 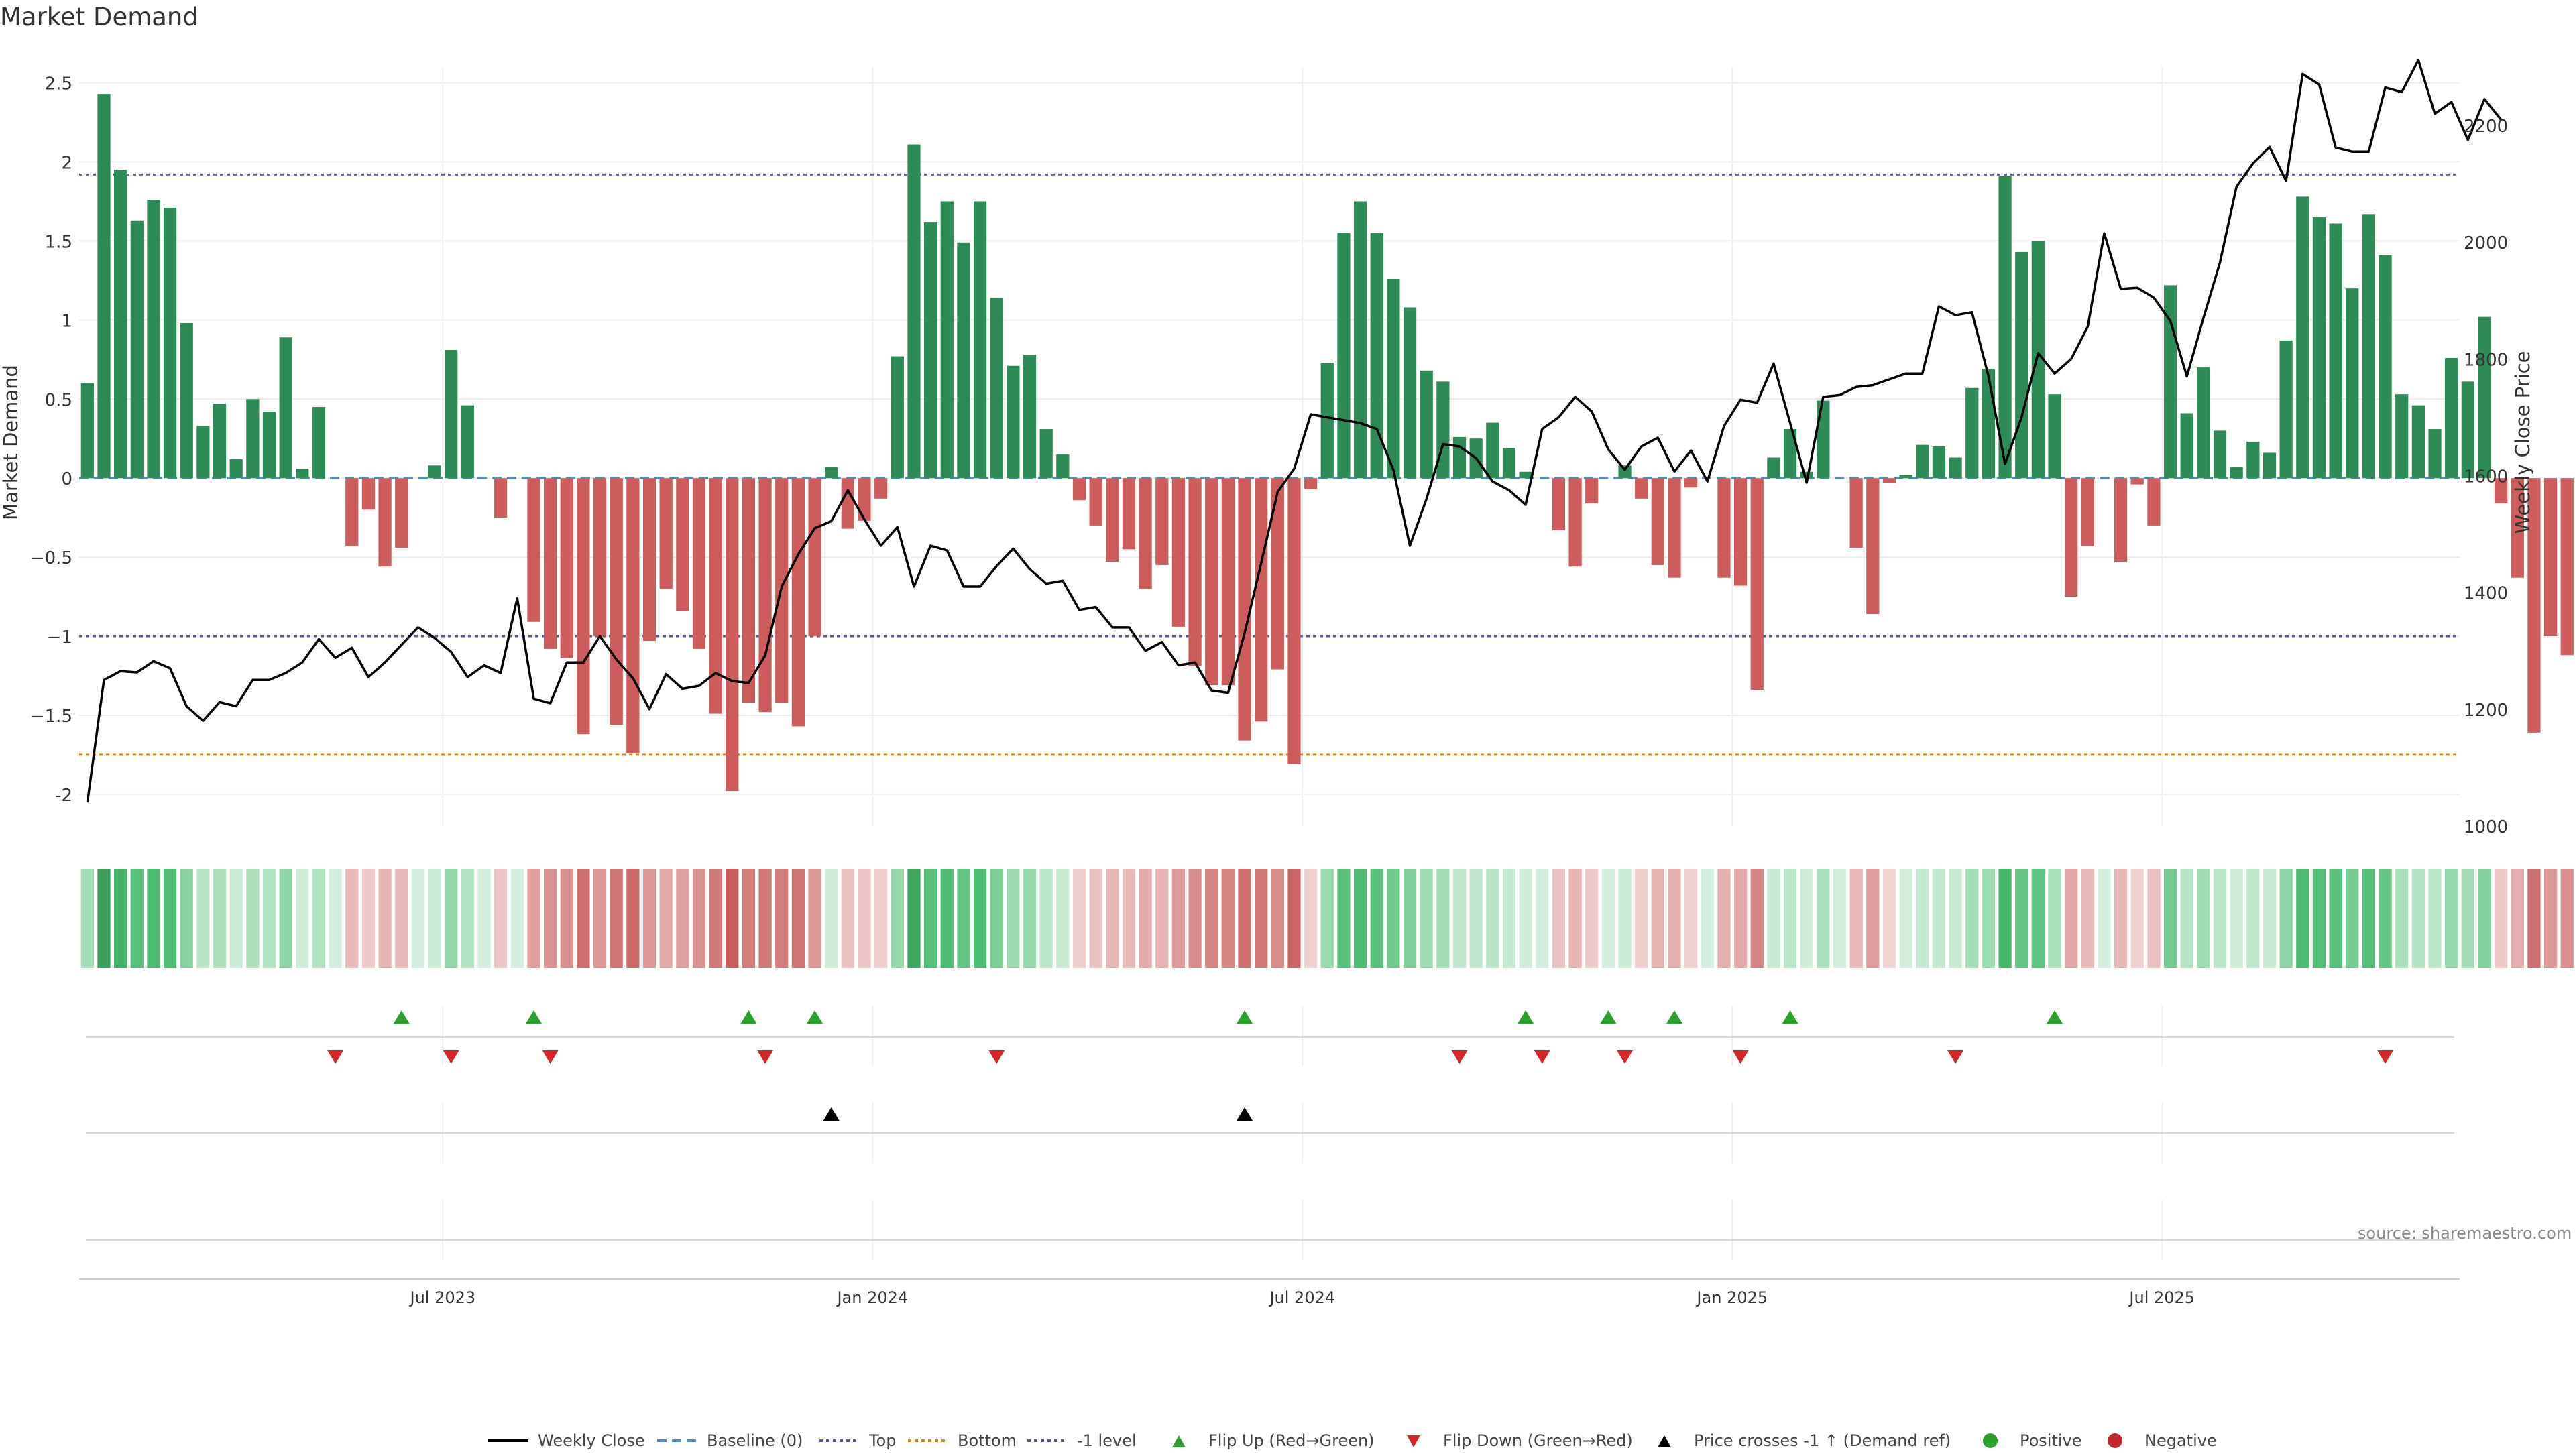 What do you see at coordinates (2385, 1057) in the screenshot?
I see `flip-down-marker` at bounding box center [2385, 1057].